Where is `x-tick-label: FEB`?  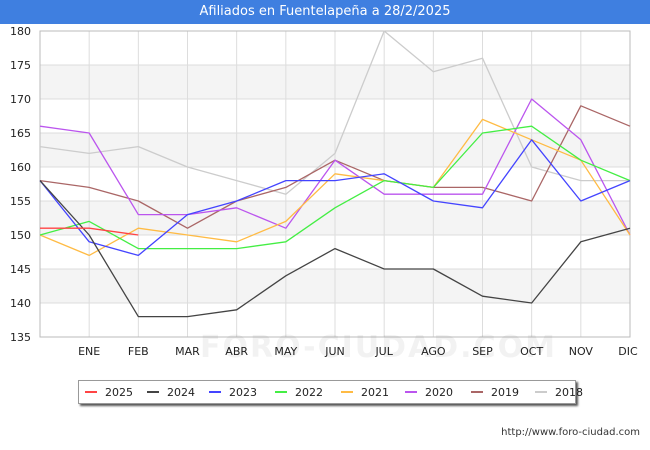 x-tick-label: FEB is located at coordinates (138, 351).